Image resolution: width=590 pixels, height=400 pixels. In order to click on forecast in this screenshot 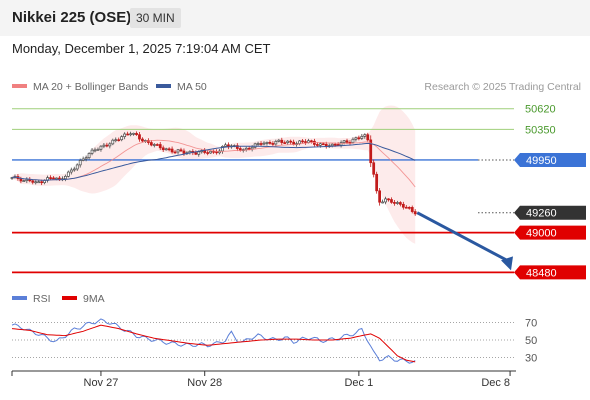, I will do `click(464, 241)`.